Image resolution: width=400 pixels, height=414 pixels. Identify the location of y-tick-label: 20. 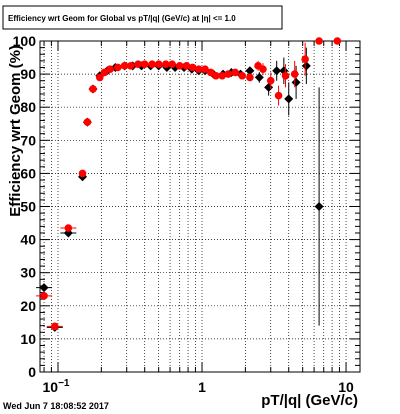
(28, 306).